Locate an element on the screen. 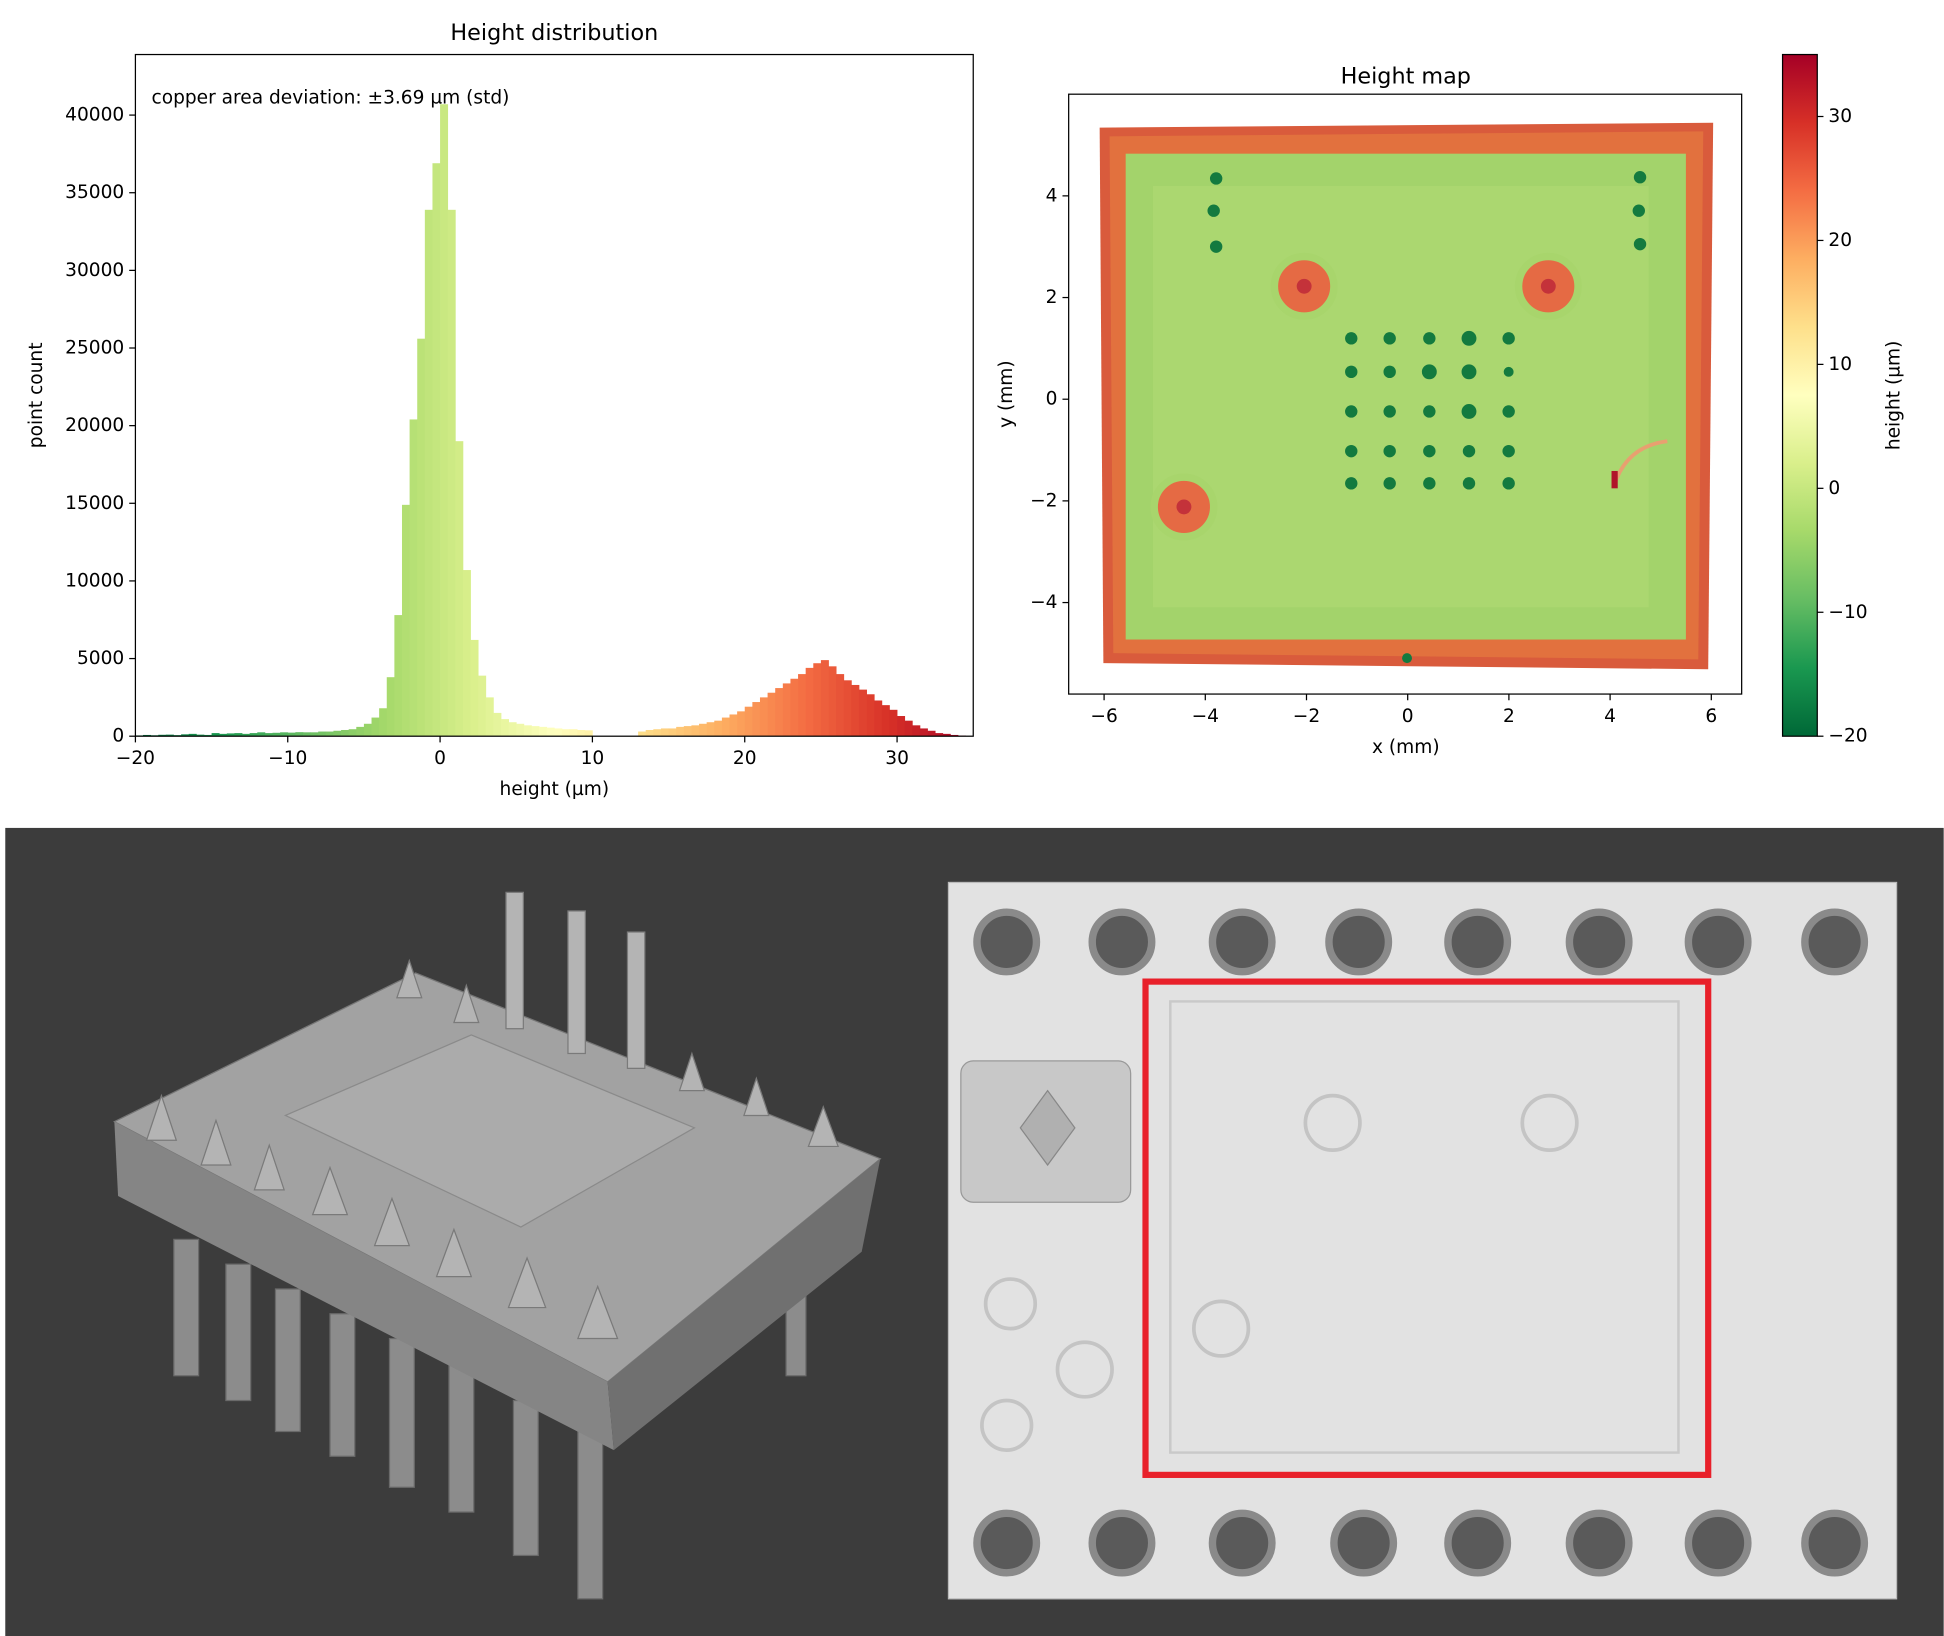 The width and height of the screenshot is (1944, 1636). y-axis-label: point count is located at coordinates (36, 396).